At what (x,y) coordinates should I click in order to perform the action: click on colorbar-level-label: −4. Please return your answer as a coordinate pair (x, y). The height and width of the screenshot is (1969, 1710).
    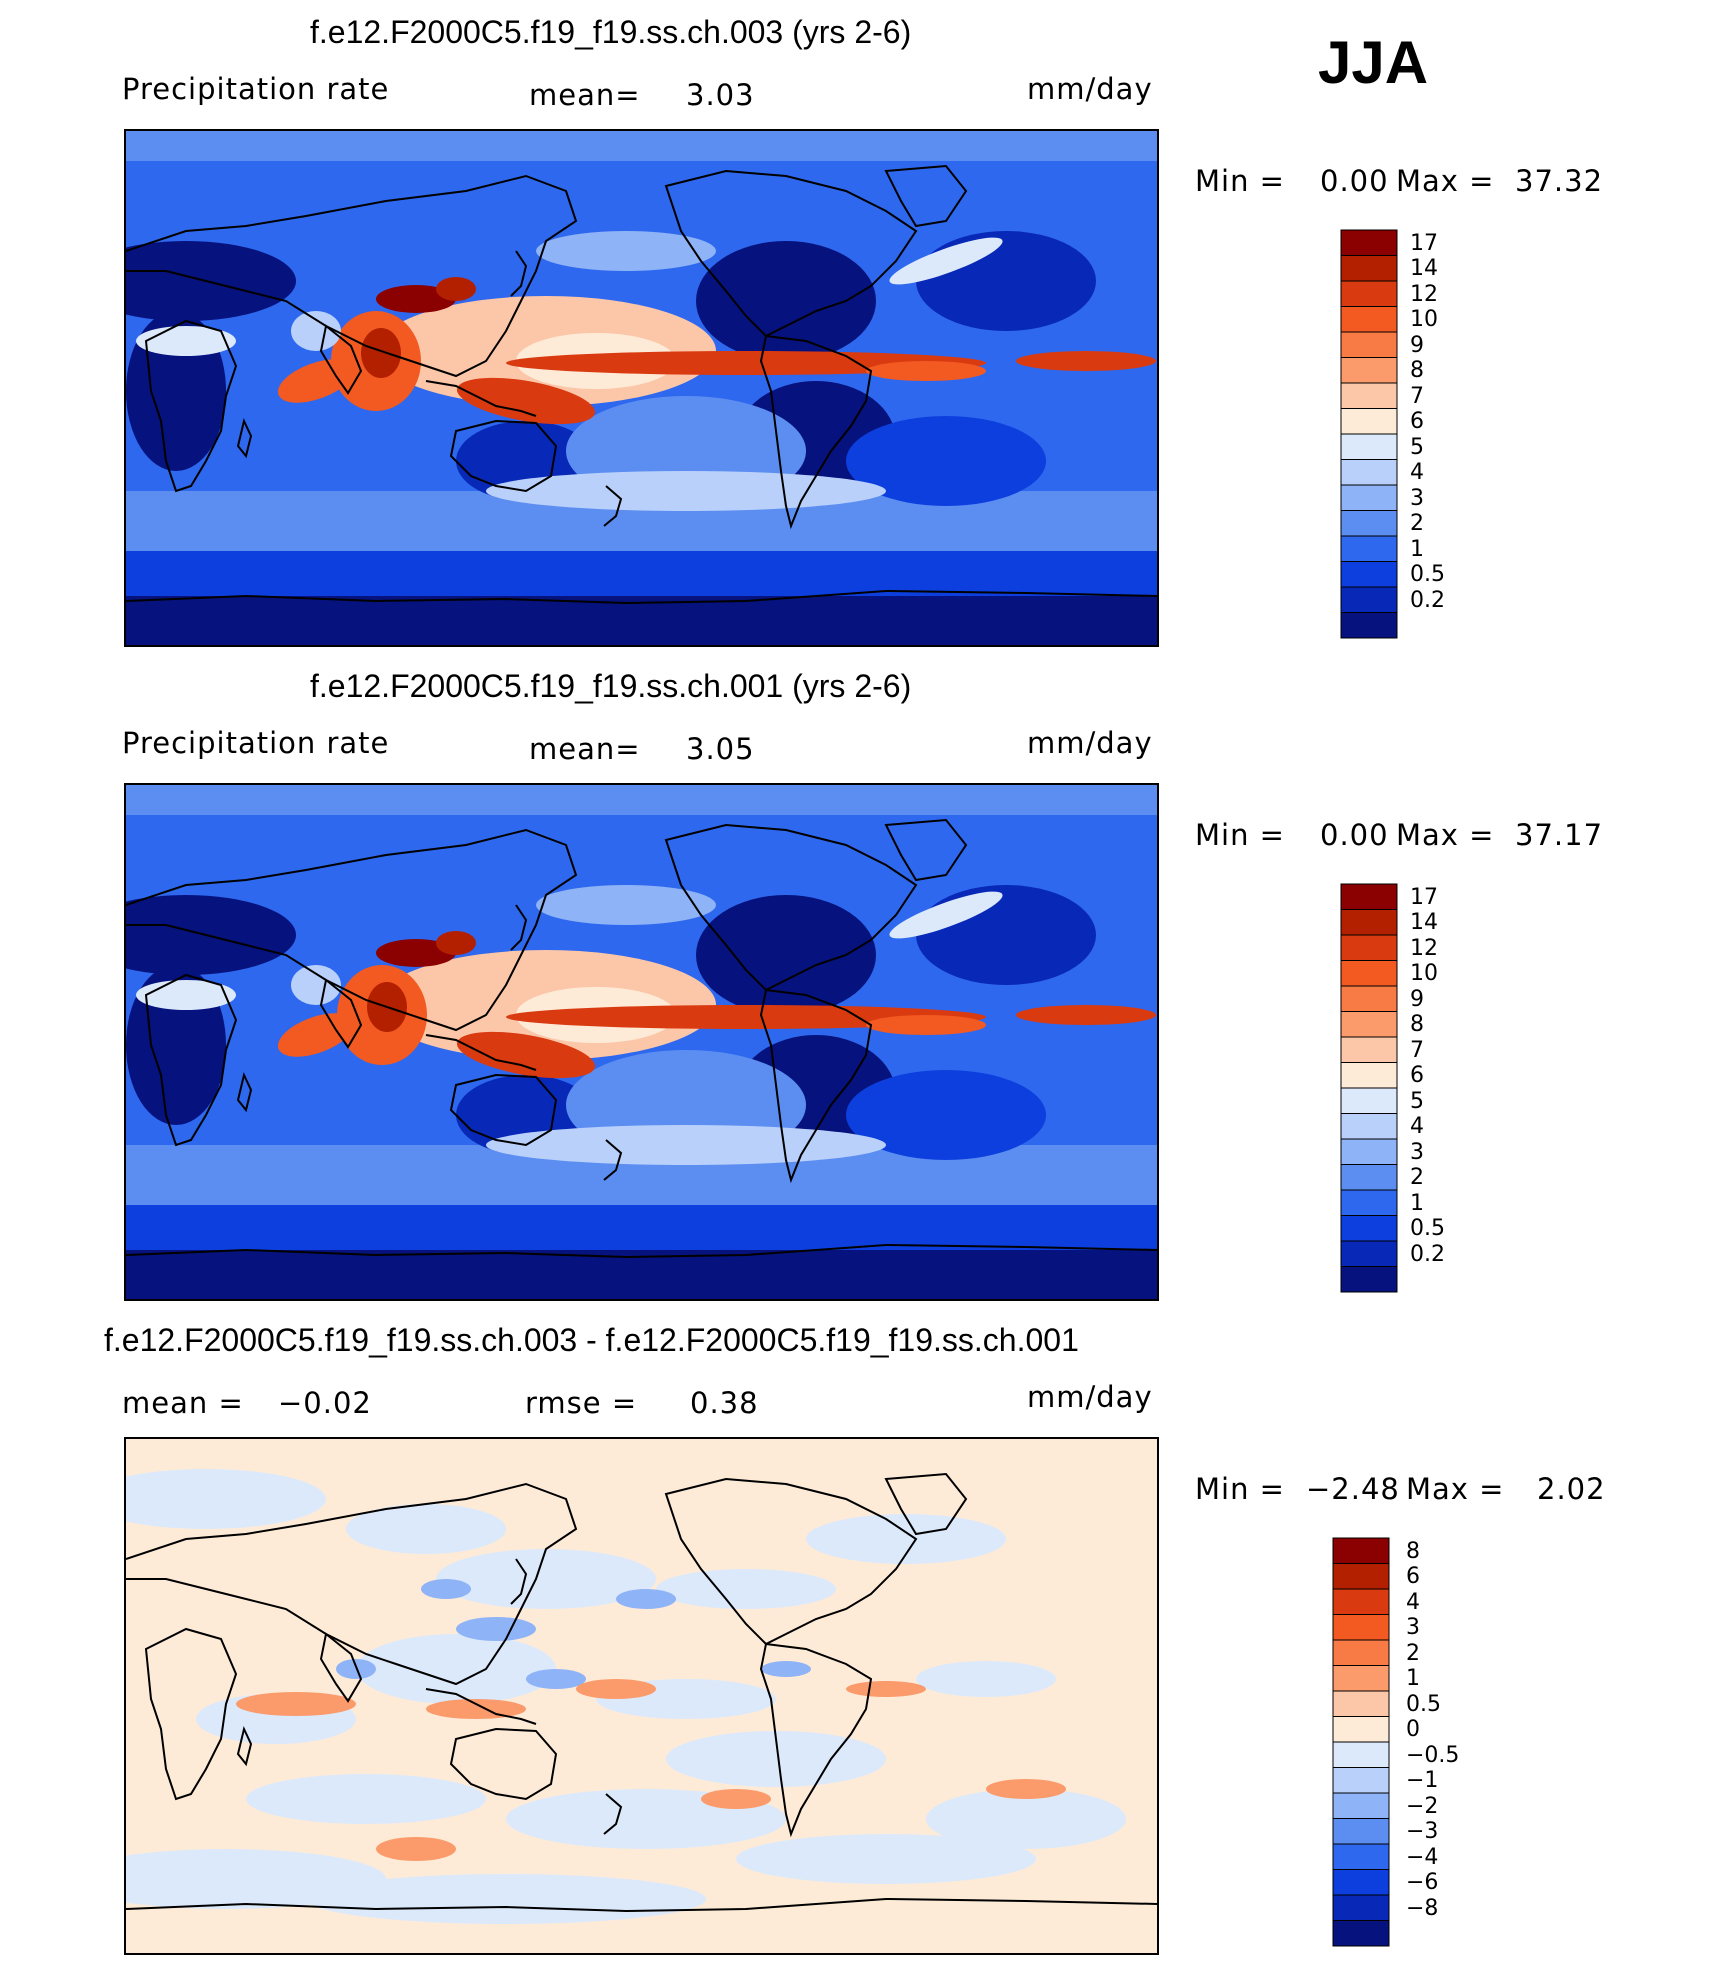
    Looking at the image, I should click on (1422, 1857).